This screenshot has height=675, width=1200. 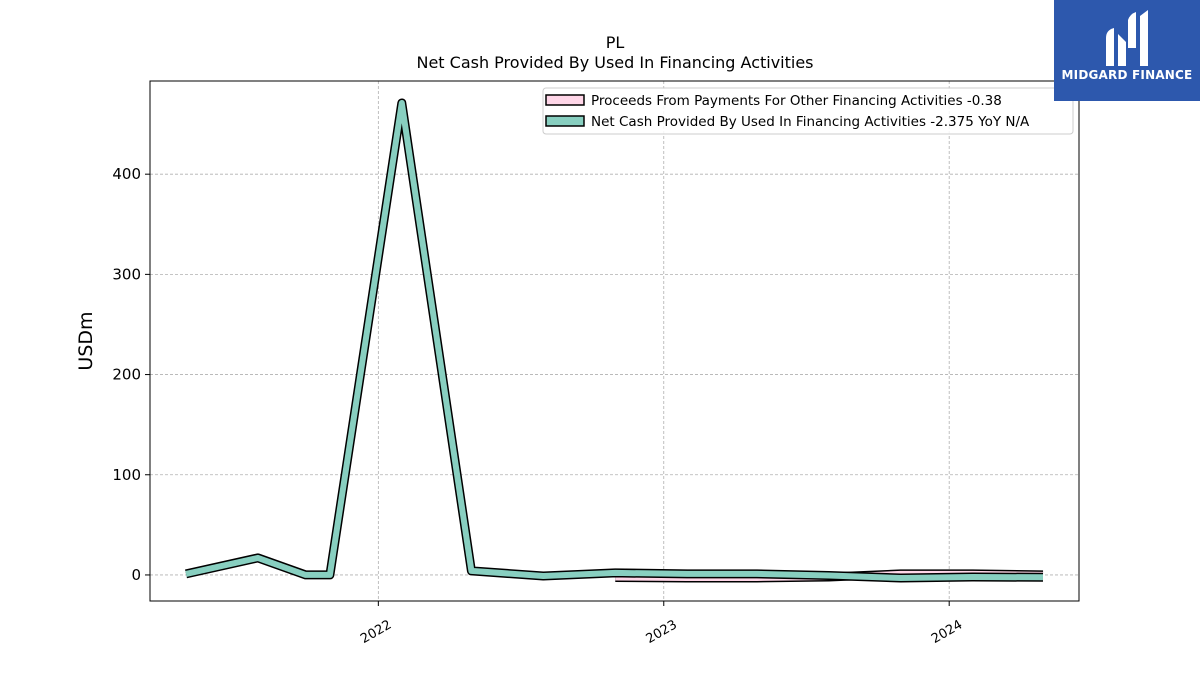 I want to click on y-tick-label: 0, so click(x=136, y=575).